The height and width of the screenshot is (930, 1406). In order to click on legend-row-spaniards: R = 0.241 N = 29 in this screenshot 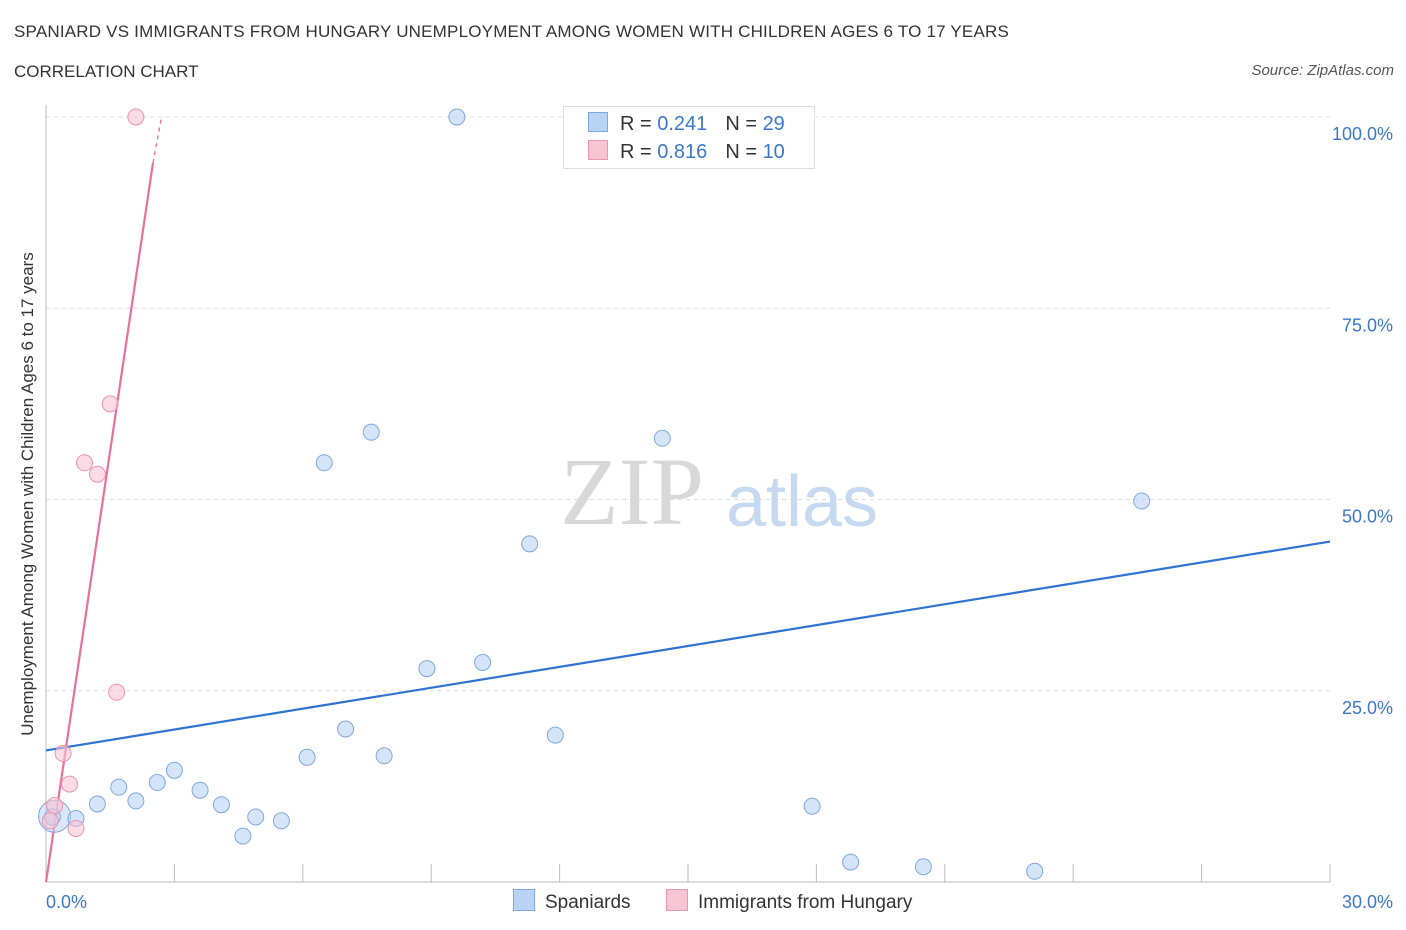, I will do `click(686, 124)`.